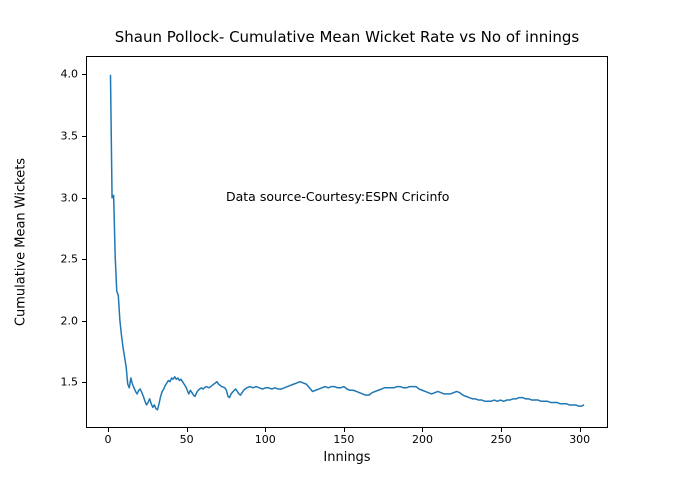 The image size is (675, 482). What do you see at coordinates (344, 439) in the screenshot?
I see `x-tick-label: 150` at bounding box center [344, 439].